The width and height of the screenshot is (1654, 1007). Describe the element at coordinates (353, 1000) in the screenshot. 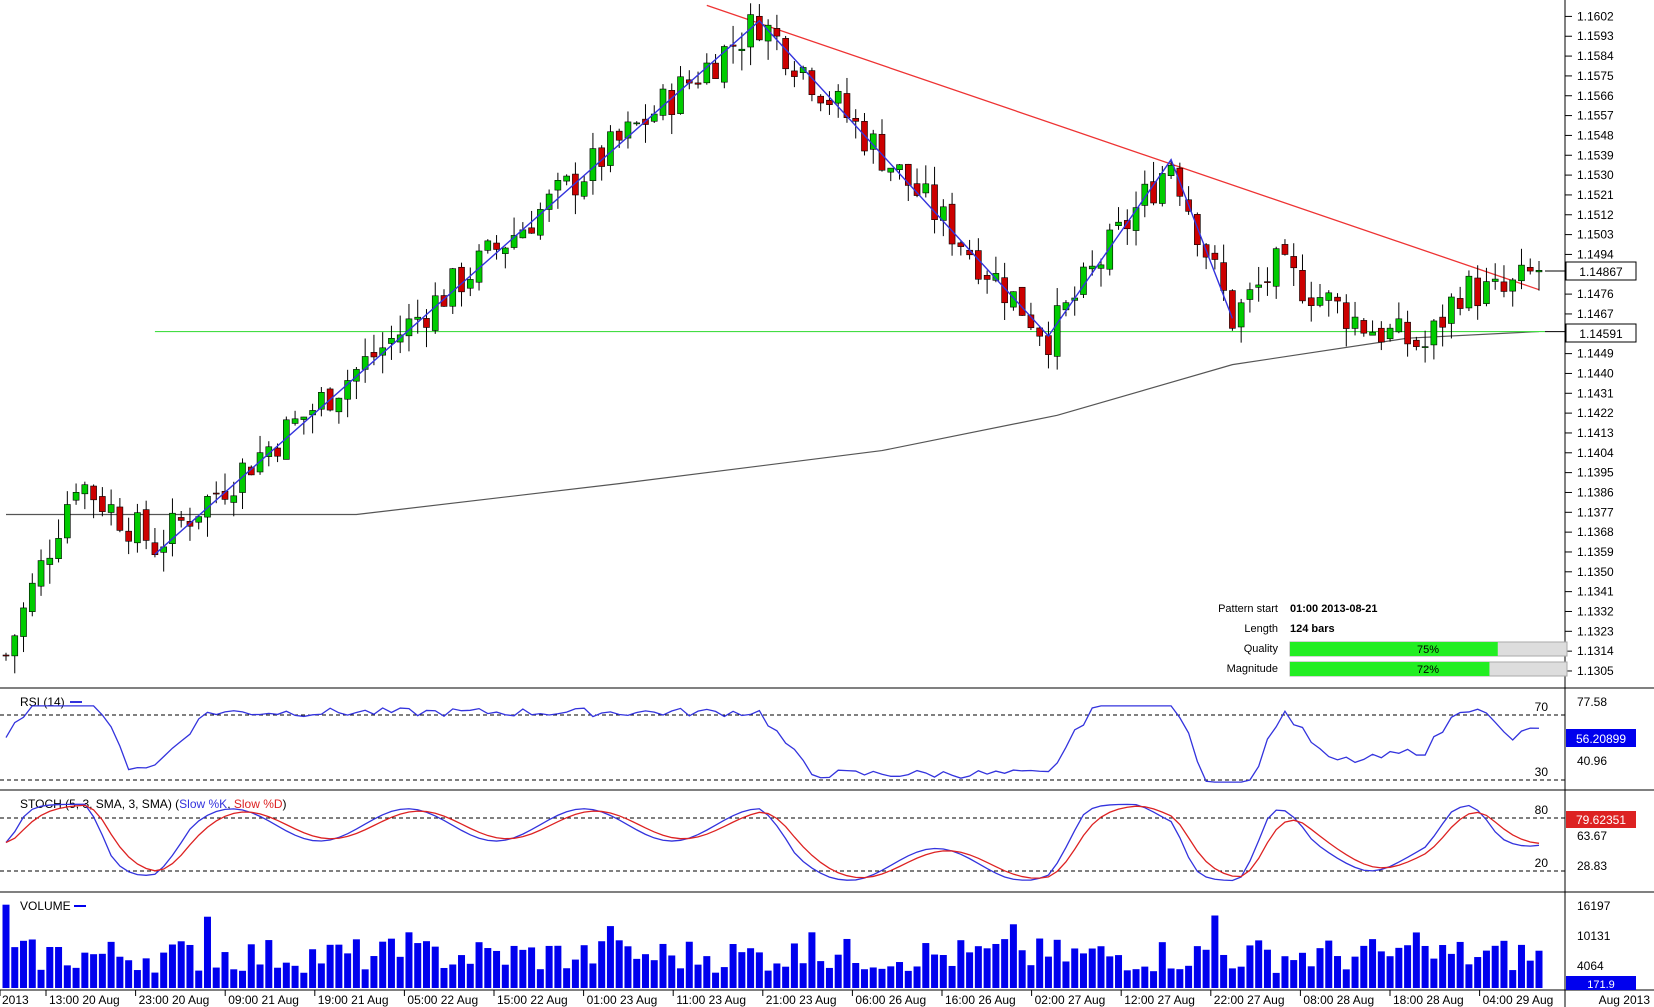

I see `time-tick-label: 19:00 21 Aug` at that location.